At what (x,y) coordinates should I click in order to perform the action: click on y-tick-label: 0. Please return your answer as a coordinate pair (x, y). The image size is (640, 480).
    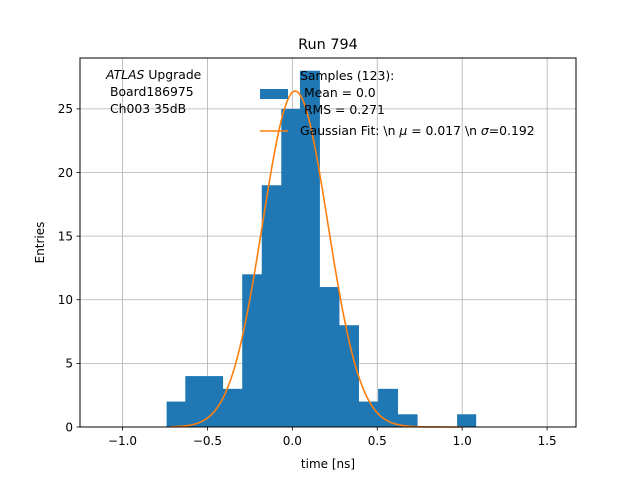
    Looking at the image, I should click on (69, 427).